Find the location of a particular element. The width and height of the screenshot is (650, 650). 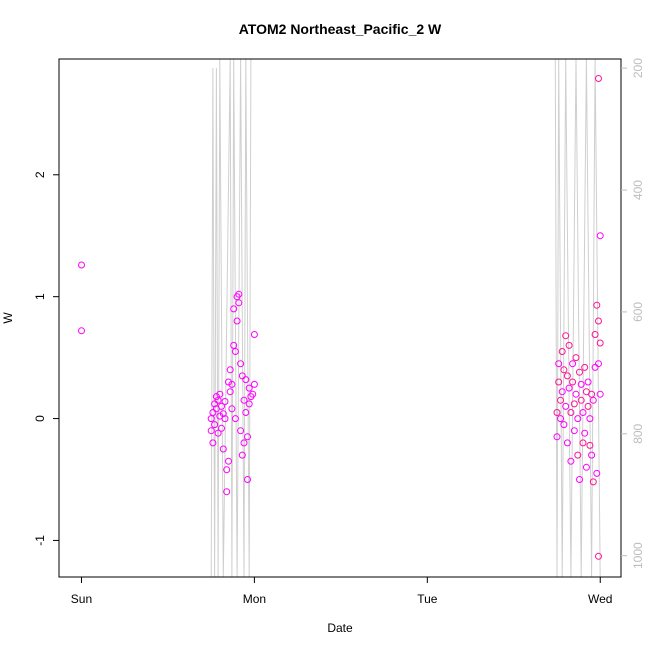

right-tick-label: 400 is located at coordinates (638, 190).